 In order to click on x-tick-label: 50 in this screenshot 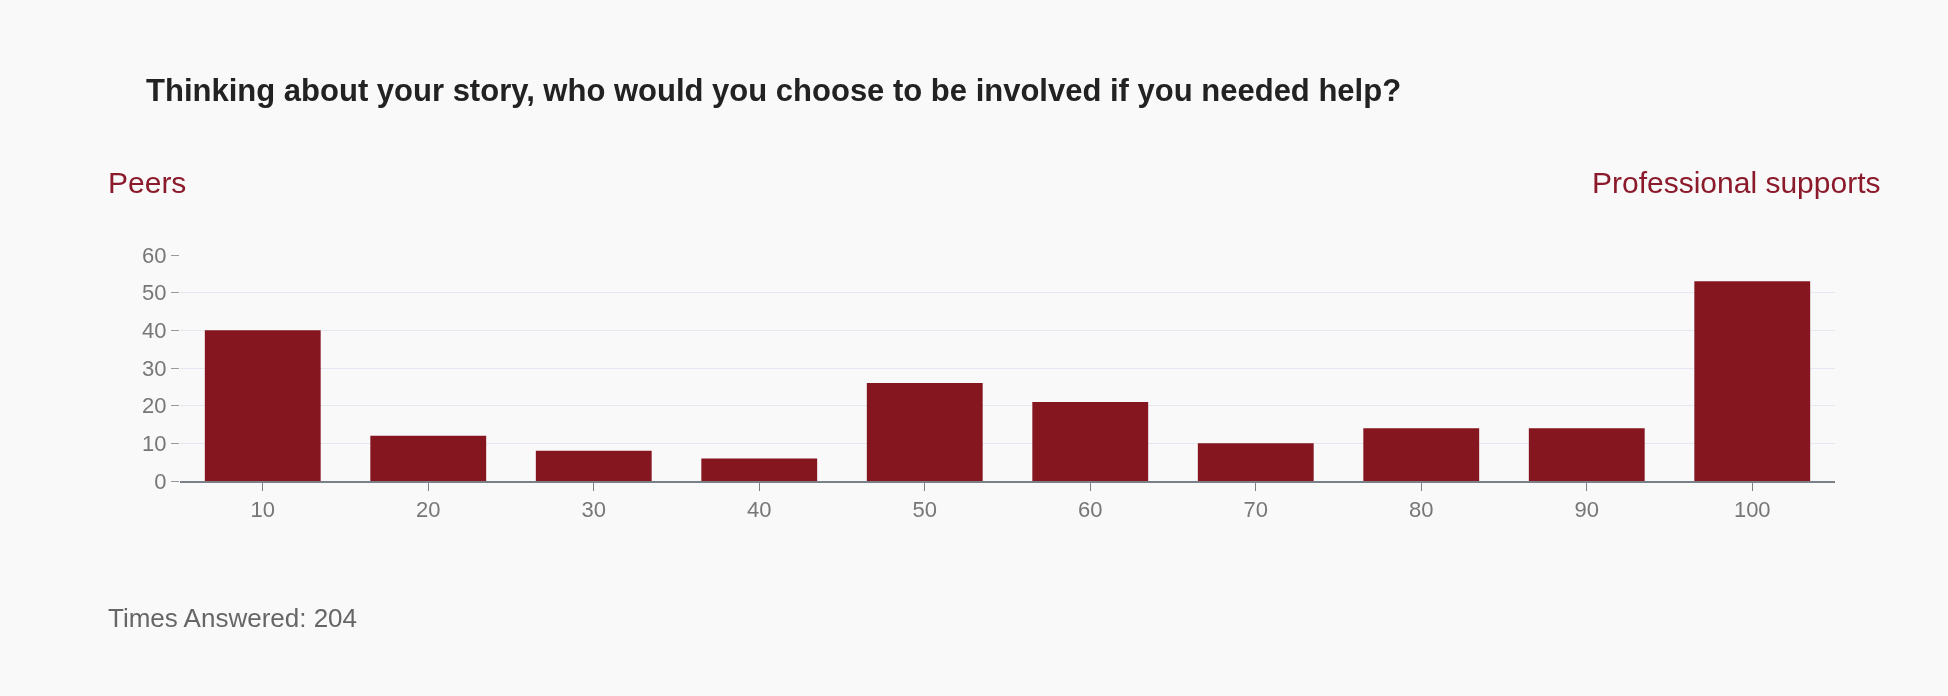, I will do `click(924, 510)`.